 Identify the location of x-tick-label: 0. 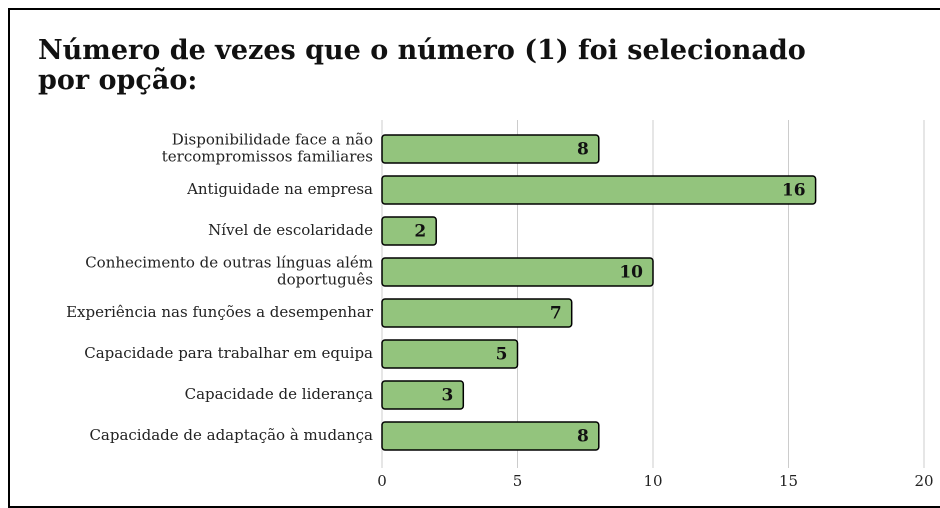
(382, 481).